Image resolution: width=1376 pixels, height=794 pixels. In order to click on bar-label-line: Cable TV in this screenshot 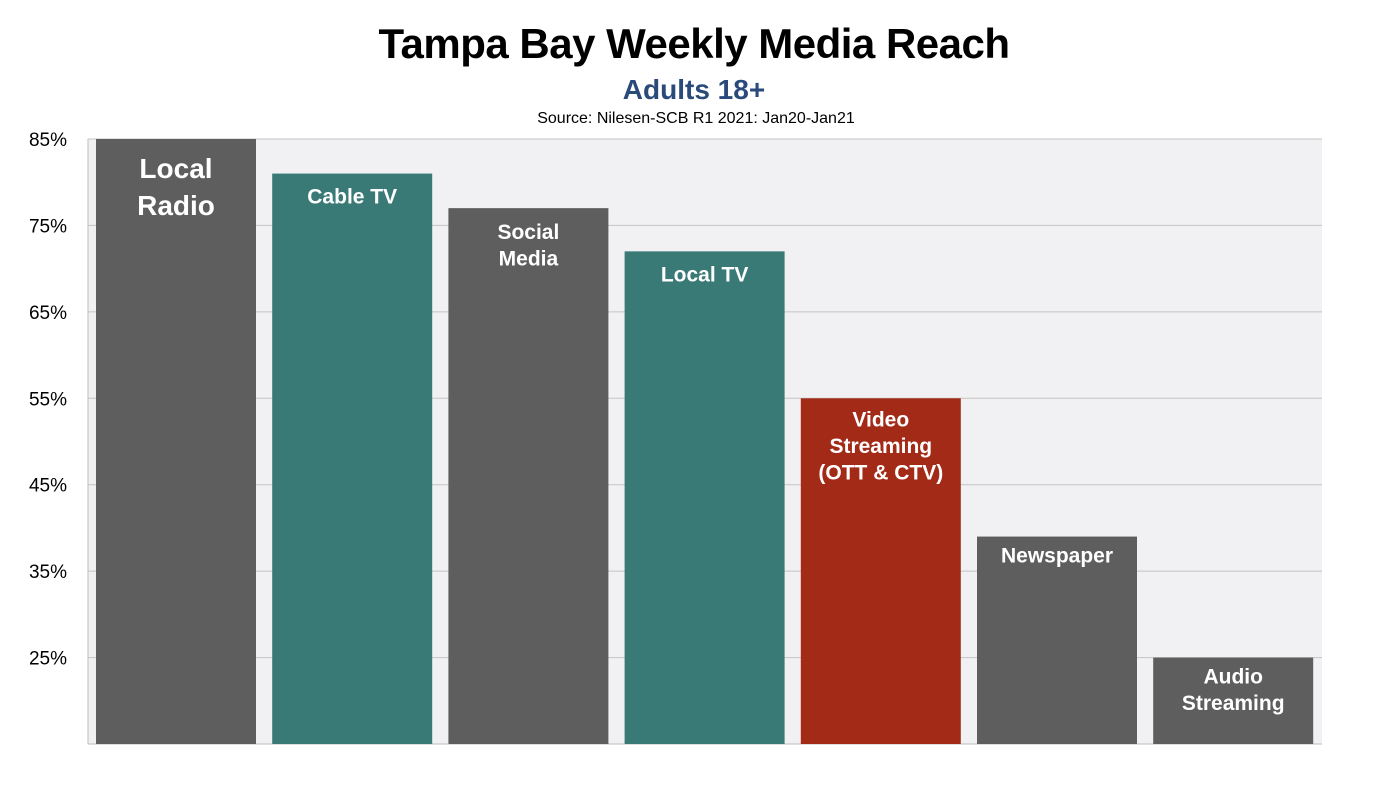, I will do `click(352, 197)`.